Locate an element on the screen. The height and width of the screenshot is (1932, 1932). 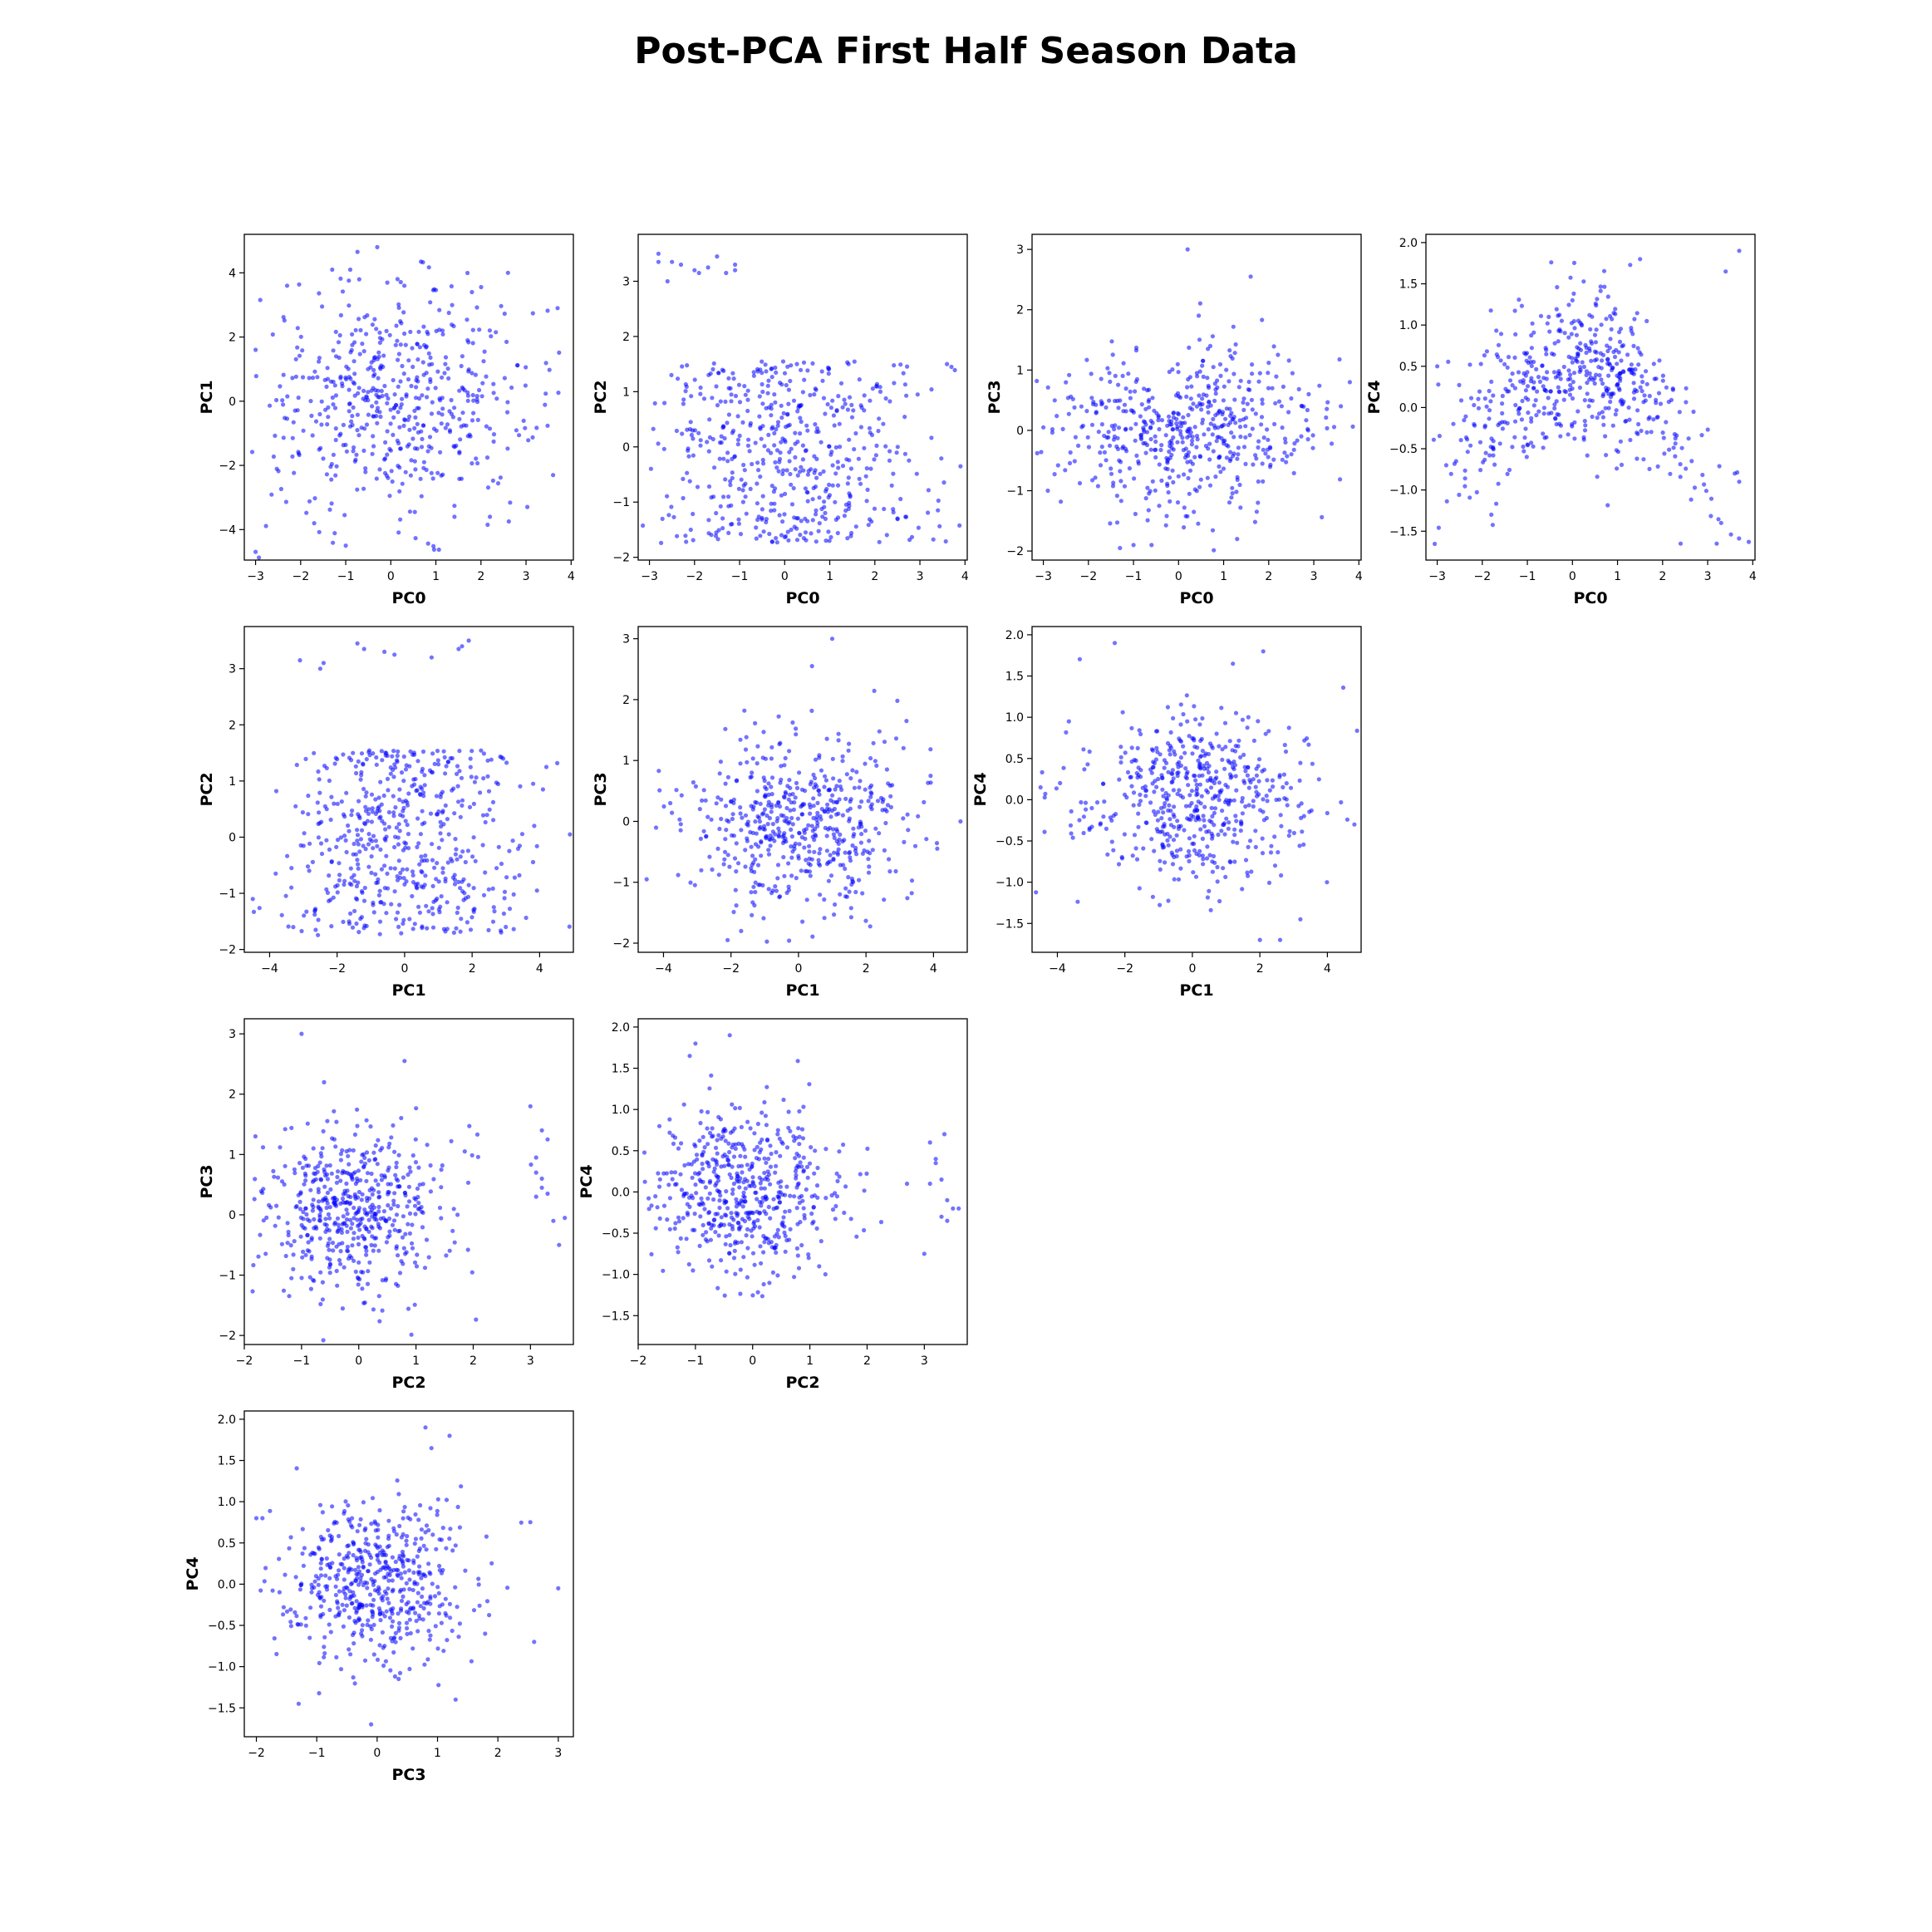
points is located at coordinates (411, 787).